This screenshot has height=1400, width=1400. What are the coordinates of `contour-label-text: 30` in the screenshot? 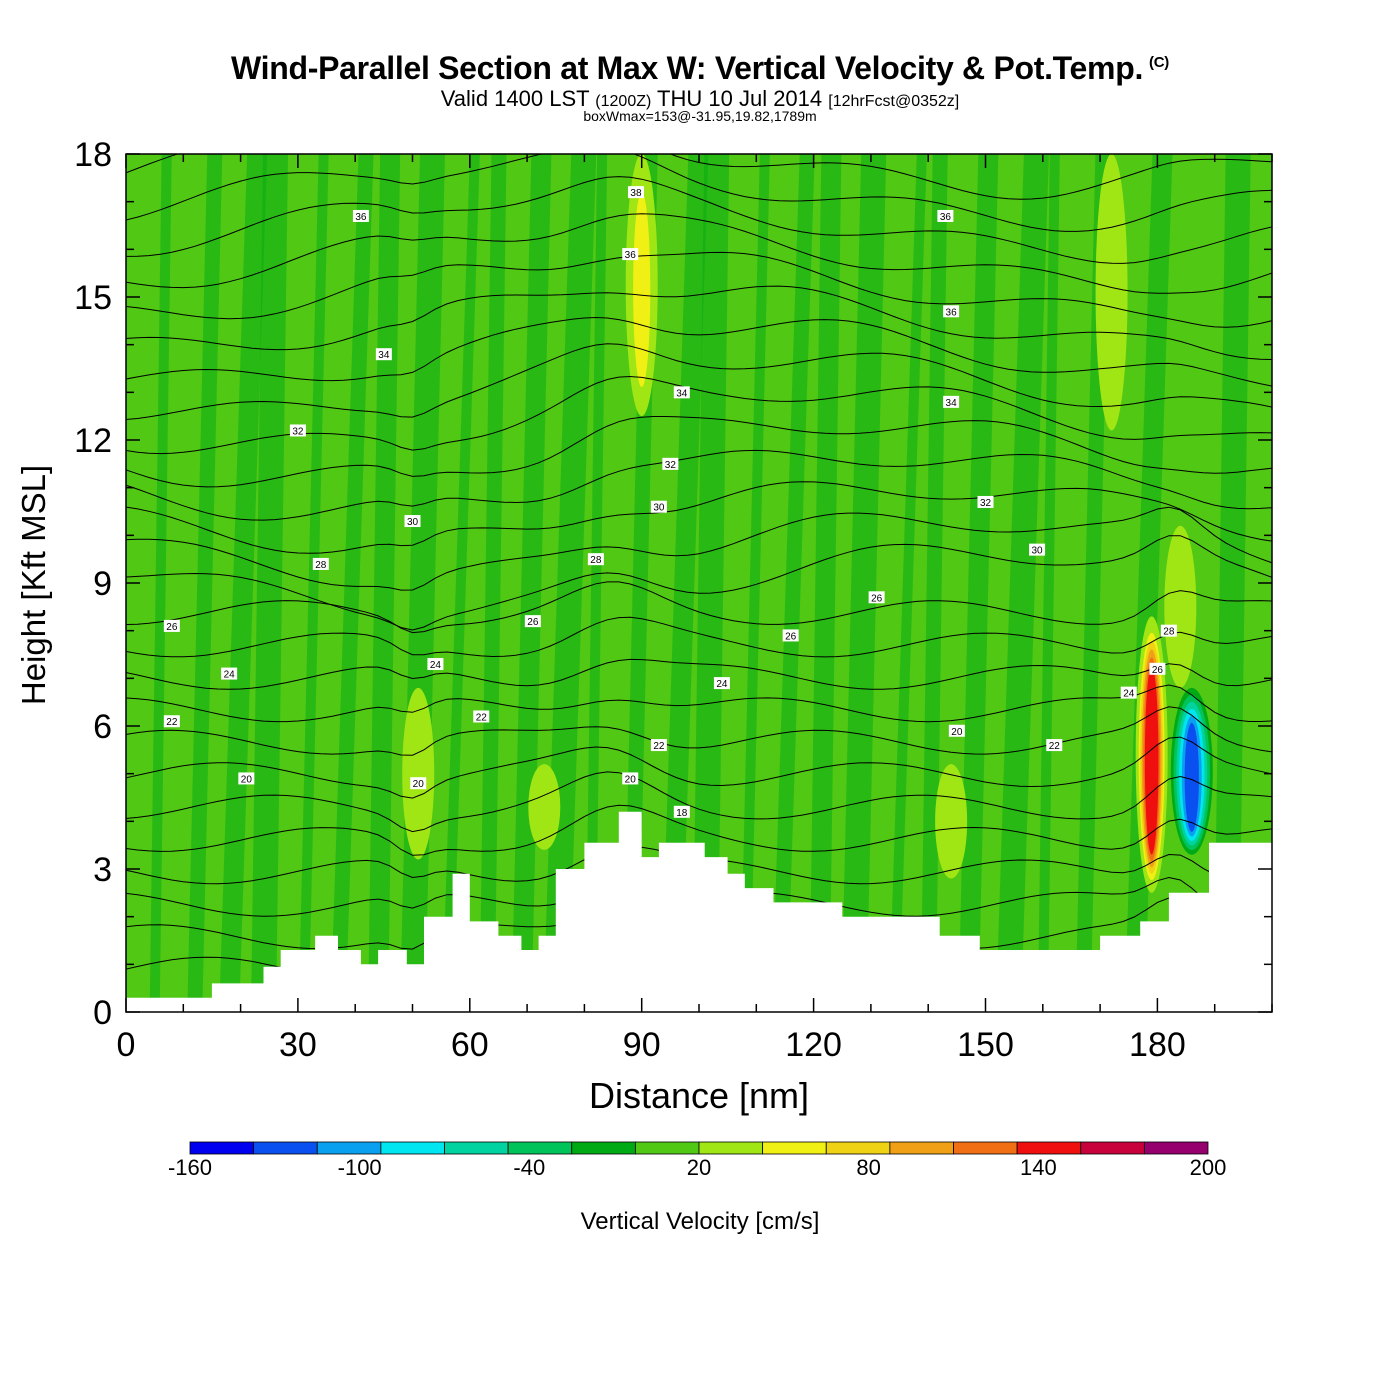 It's located at (1038, 551).